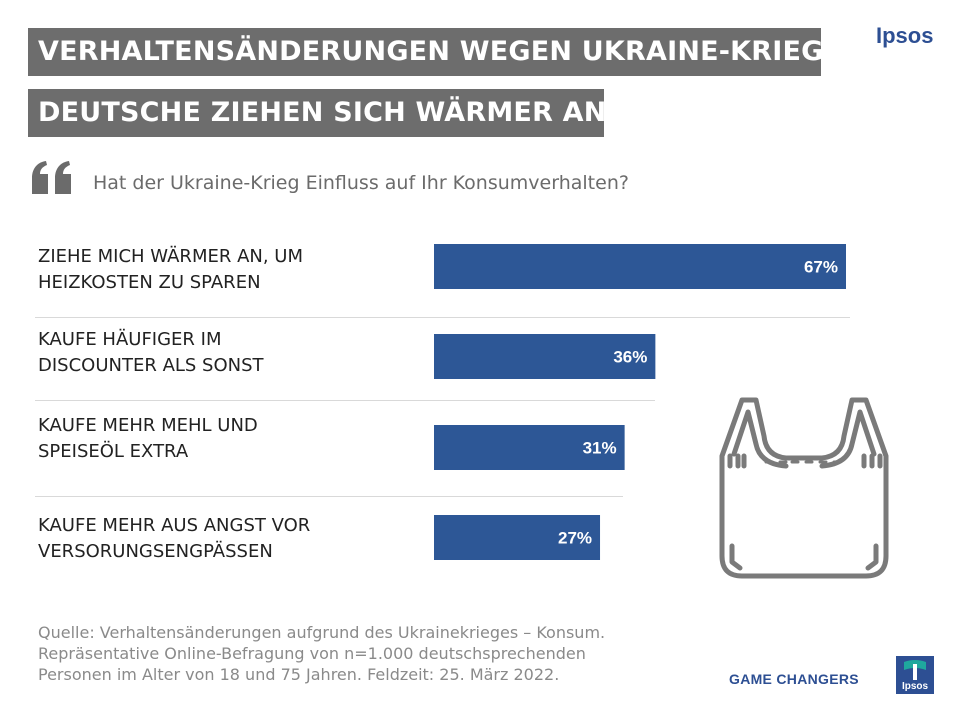 The height and width of the screenshot is (720, 960). Describe the element at coordinates (575, 538) in the screenshot. I see `bar-value-label-4: 27%` at that location.